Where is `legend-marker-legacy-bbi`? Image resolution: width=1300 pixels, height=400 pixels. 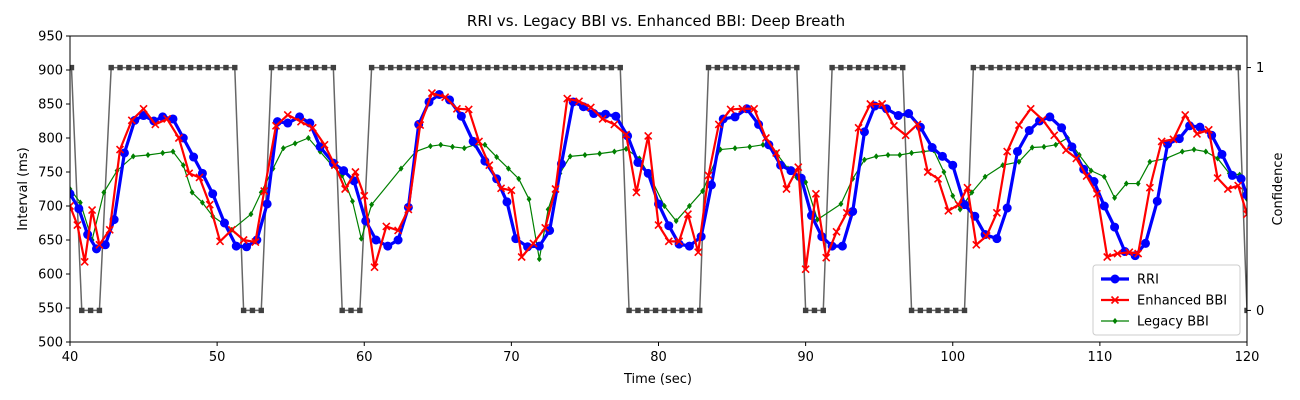
legend-marker-legacy-bbi is located at coordinates (1115, 321).